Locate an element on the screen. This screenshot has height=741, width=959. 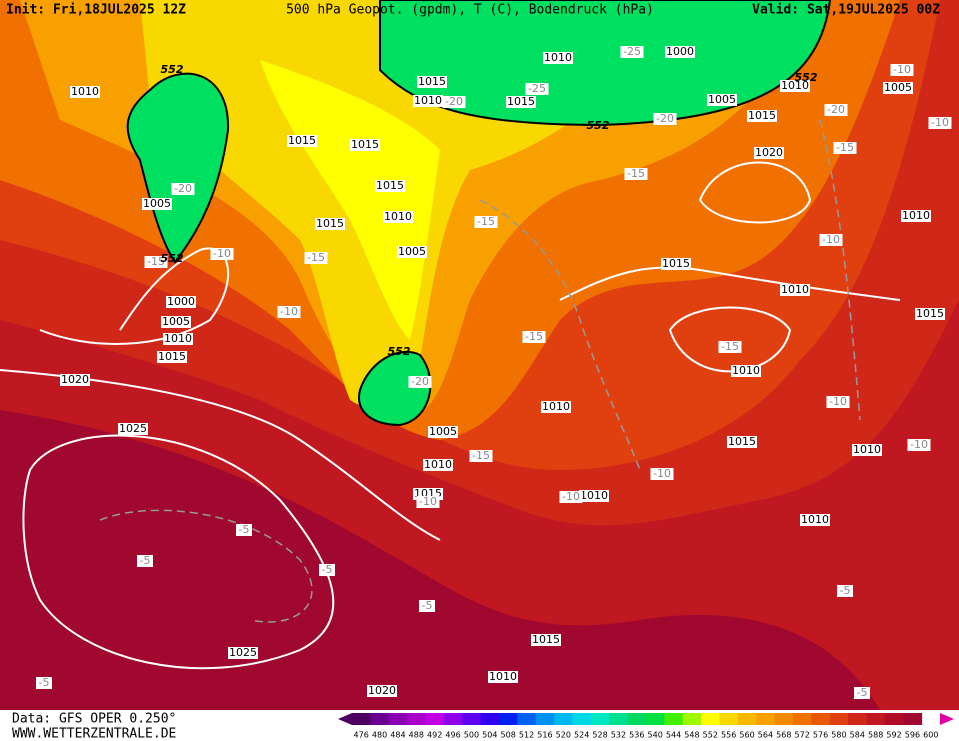
isobar-label: 1020 is located at coordinates (769, 152).